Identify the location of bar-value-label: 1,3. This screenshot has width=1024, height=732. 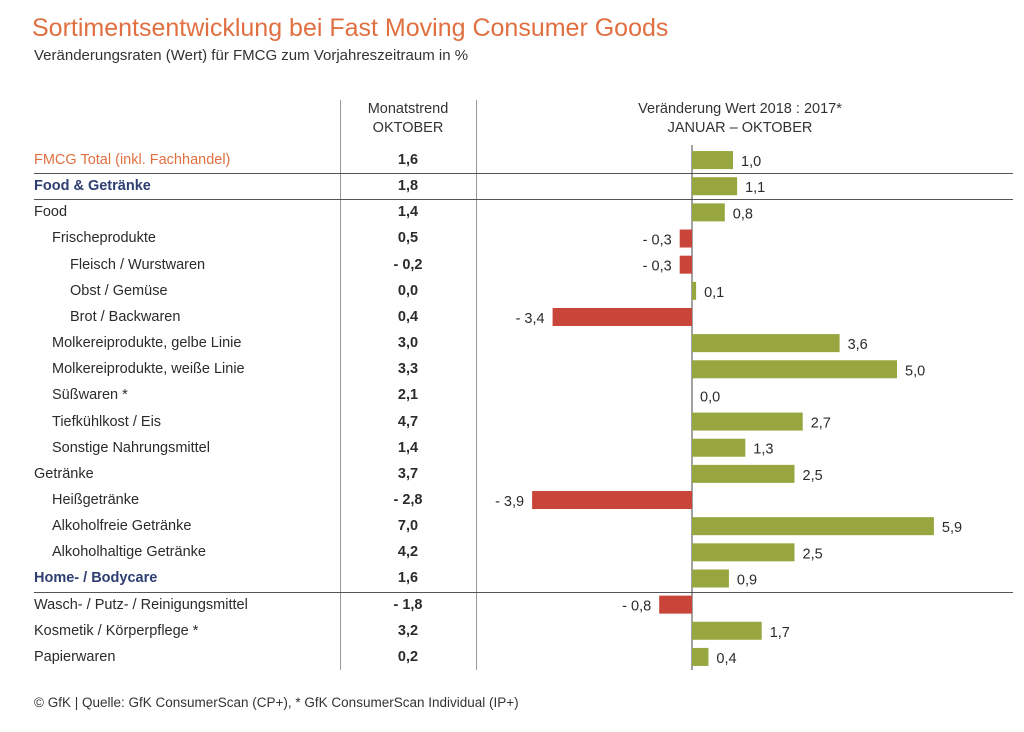
(763, 450).